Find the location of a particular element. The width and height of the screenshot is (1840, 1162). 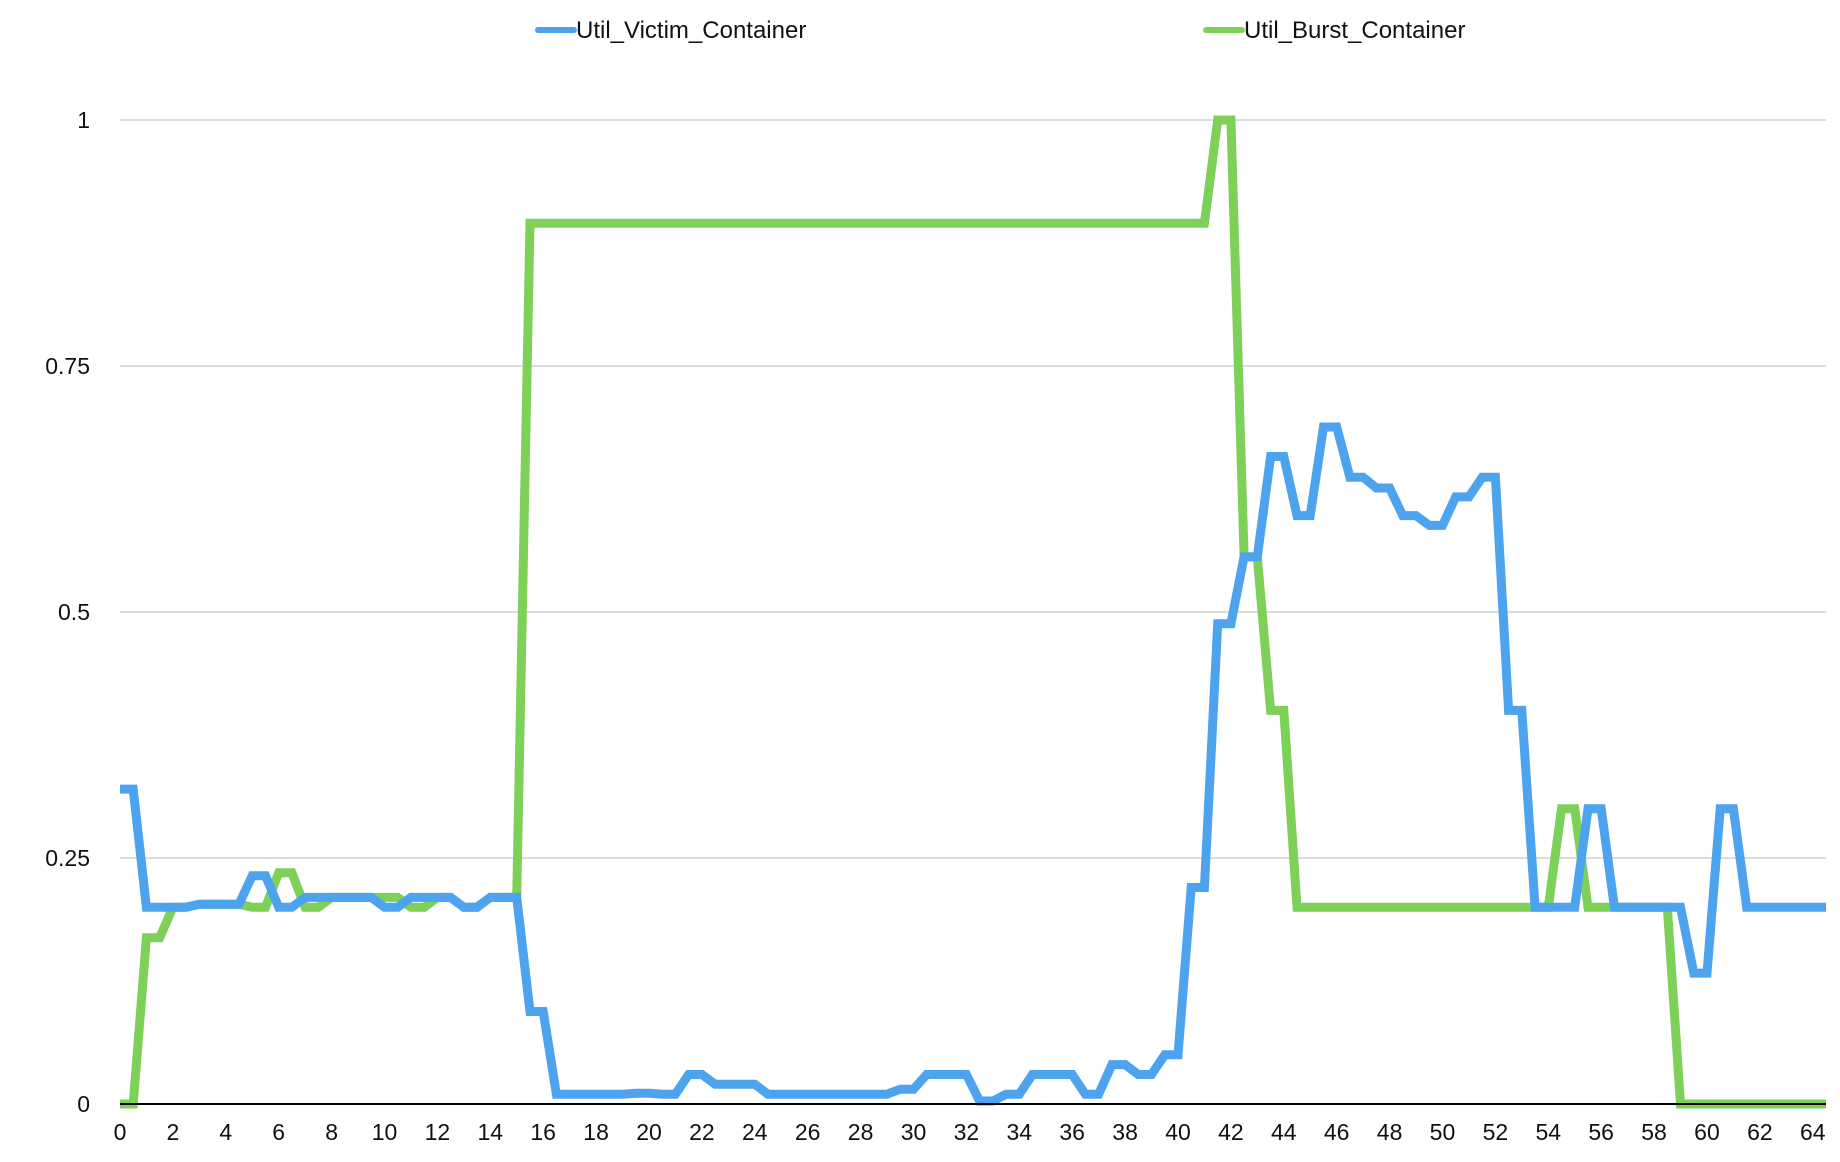

x-tick-label: 28 is located at coordinates (861, 1132).